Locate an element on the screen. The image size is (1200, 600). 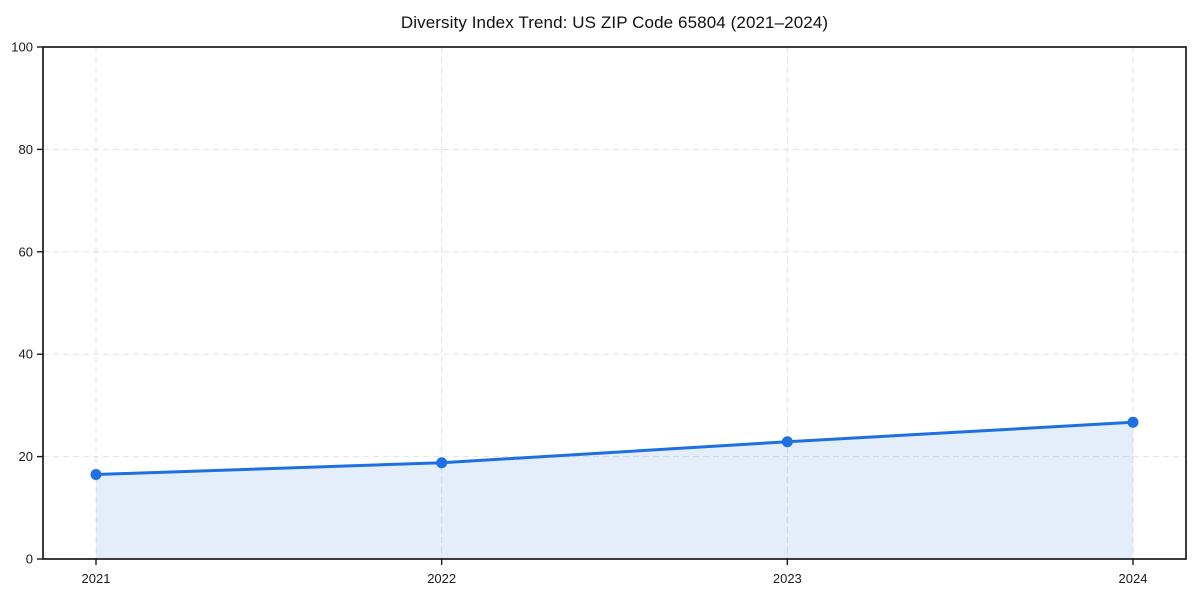
x-tick-label: 2022 is located at coordinates (441, 578).